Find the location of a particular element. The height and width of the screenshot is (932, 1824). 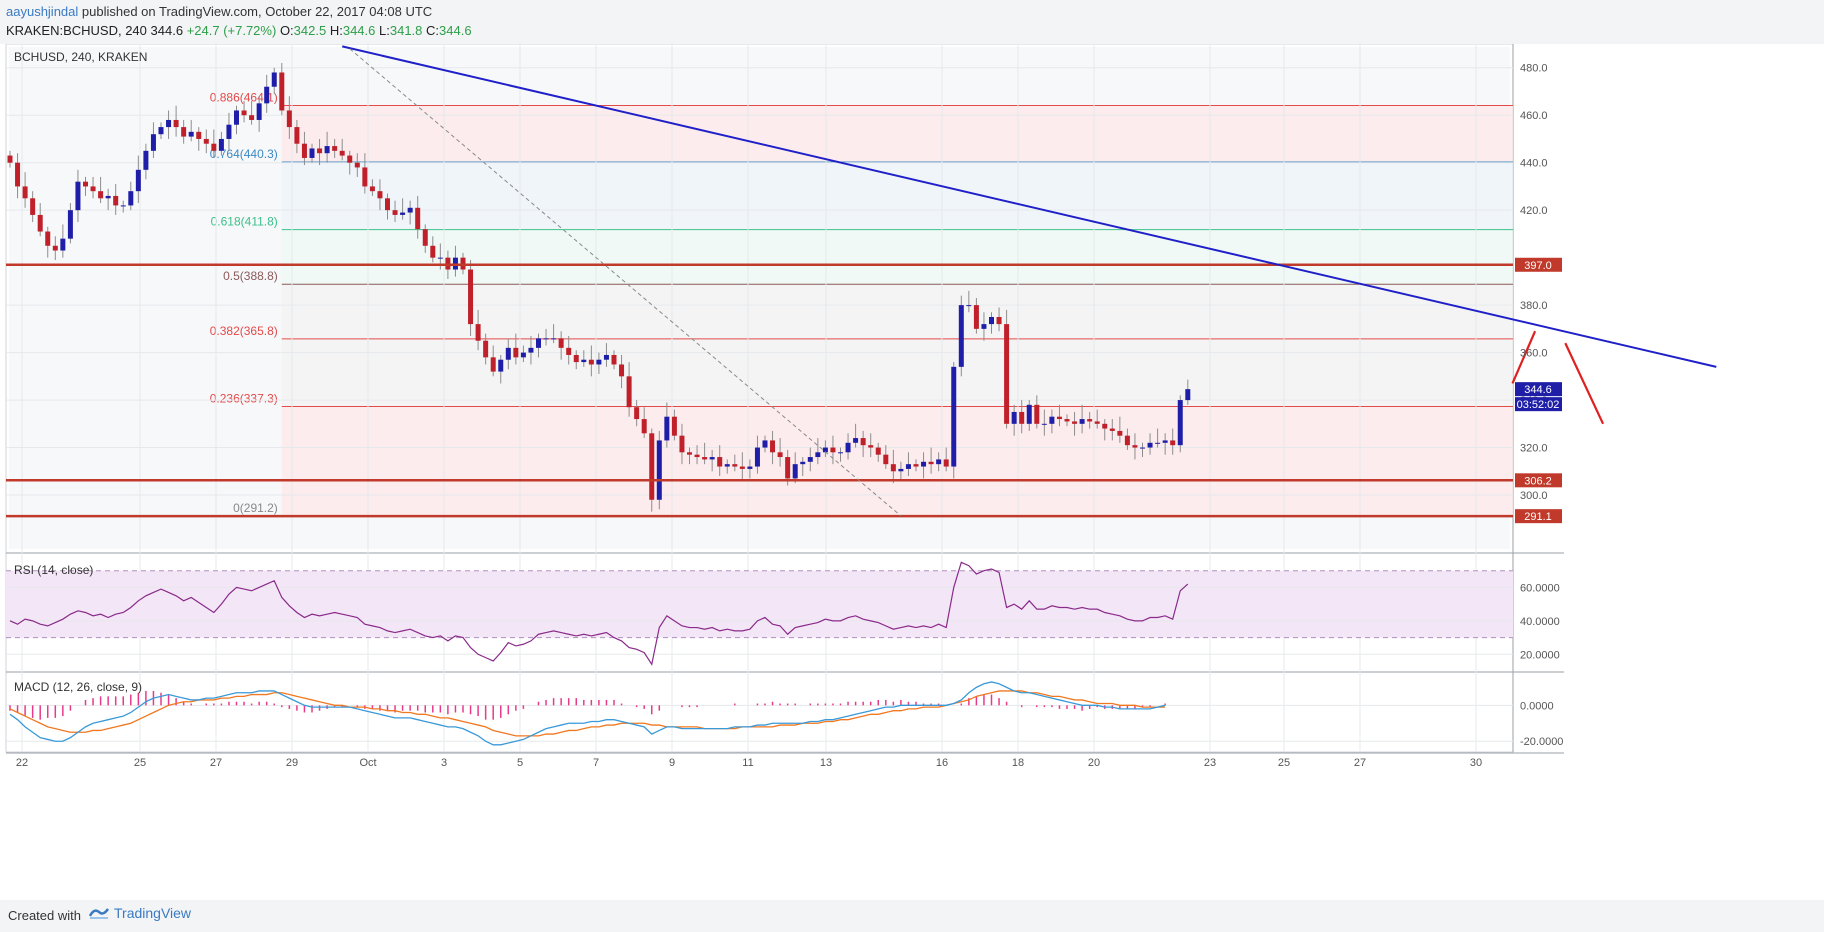

rsi-tick: 40.0000 is located at coordinates (1540, 622).